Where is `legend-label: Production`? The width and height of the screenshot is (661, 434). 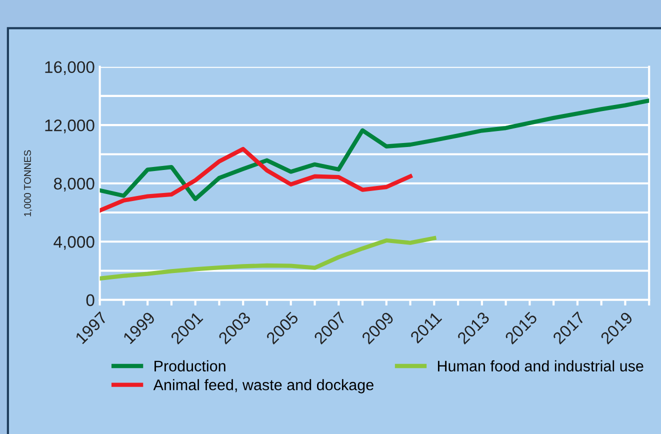
legend-label: Production is located at coordinates (190, 366).